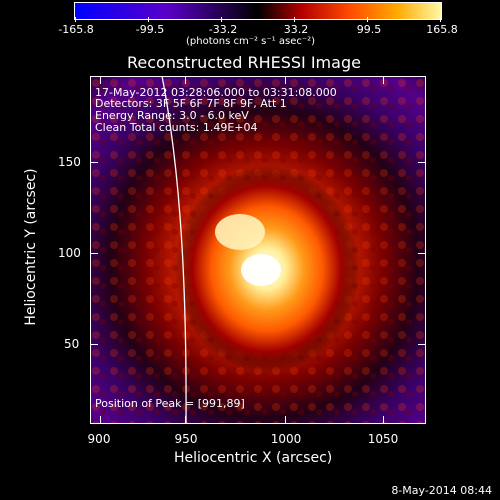 The height and width of the screenshot is (500, 500). What do you see at coordinates (176, 127) in the screenshot?
I see `clean-counts-text: Clean Total counts: 1.49E+04` at bounding box center [176, 127].